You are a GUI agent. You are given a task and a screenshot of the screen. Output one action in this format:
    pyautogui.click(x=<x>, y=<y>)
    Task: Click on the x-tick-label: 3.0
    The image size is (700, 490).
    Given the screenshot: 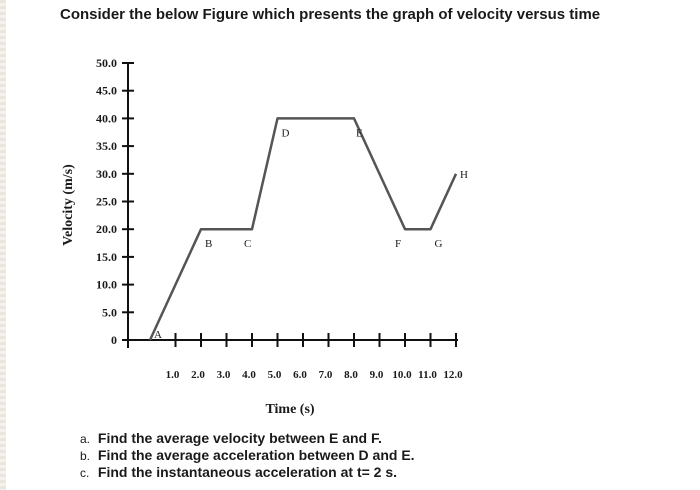 What is the action you would take?
    pyautogui.click(x=224, y=375)
    